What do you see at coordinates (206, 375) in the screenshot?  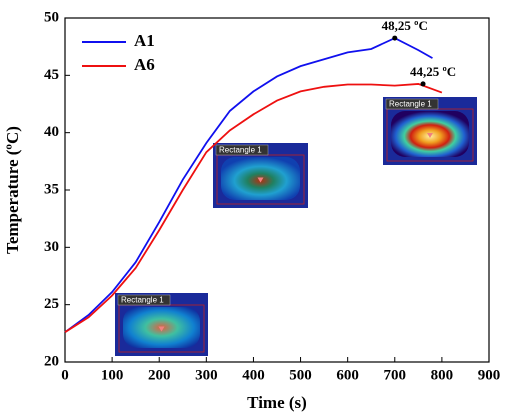 I see `x-tick-label: 300` at bounding box center [206, 375].